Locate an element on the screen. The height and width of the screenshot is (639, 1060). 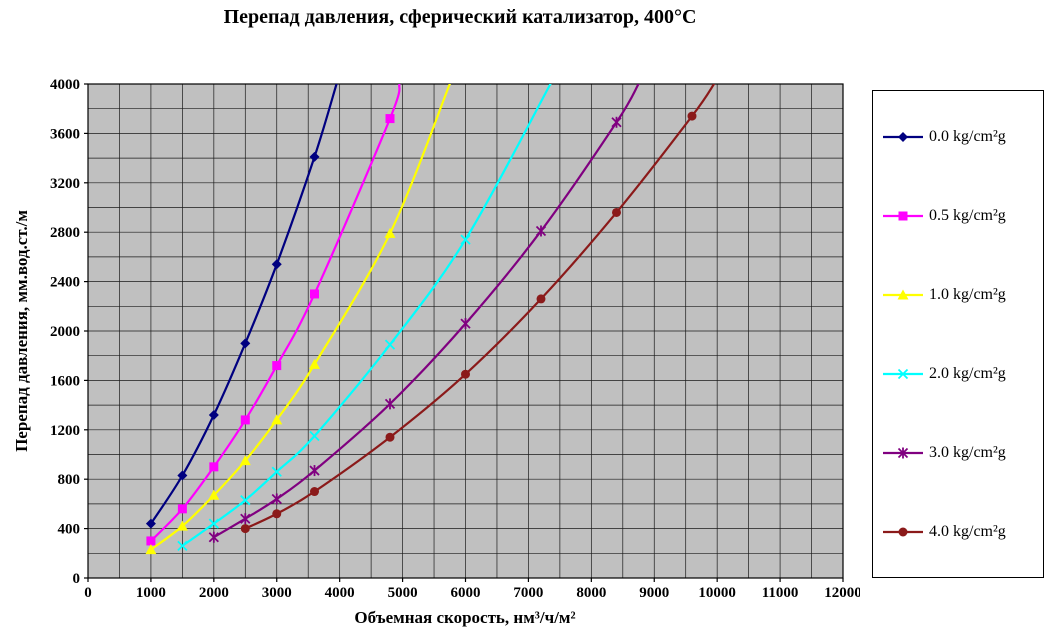
y-axis-tick-label: 3200 is located at coordinates (65, 184).